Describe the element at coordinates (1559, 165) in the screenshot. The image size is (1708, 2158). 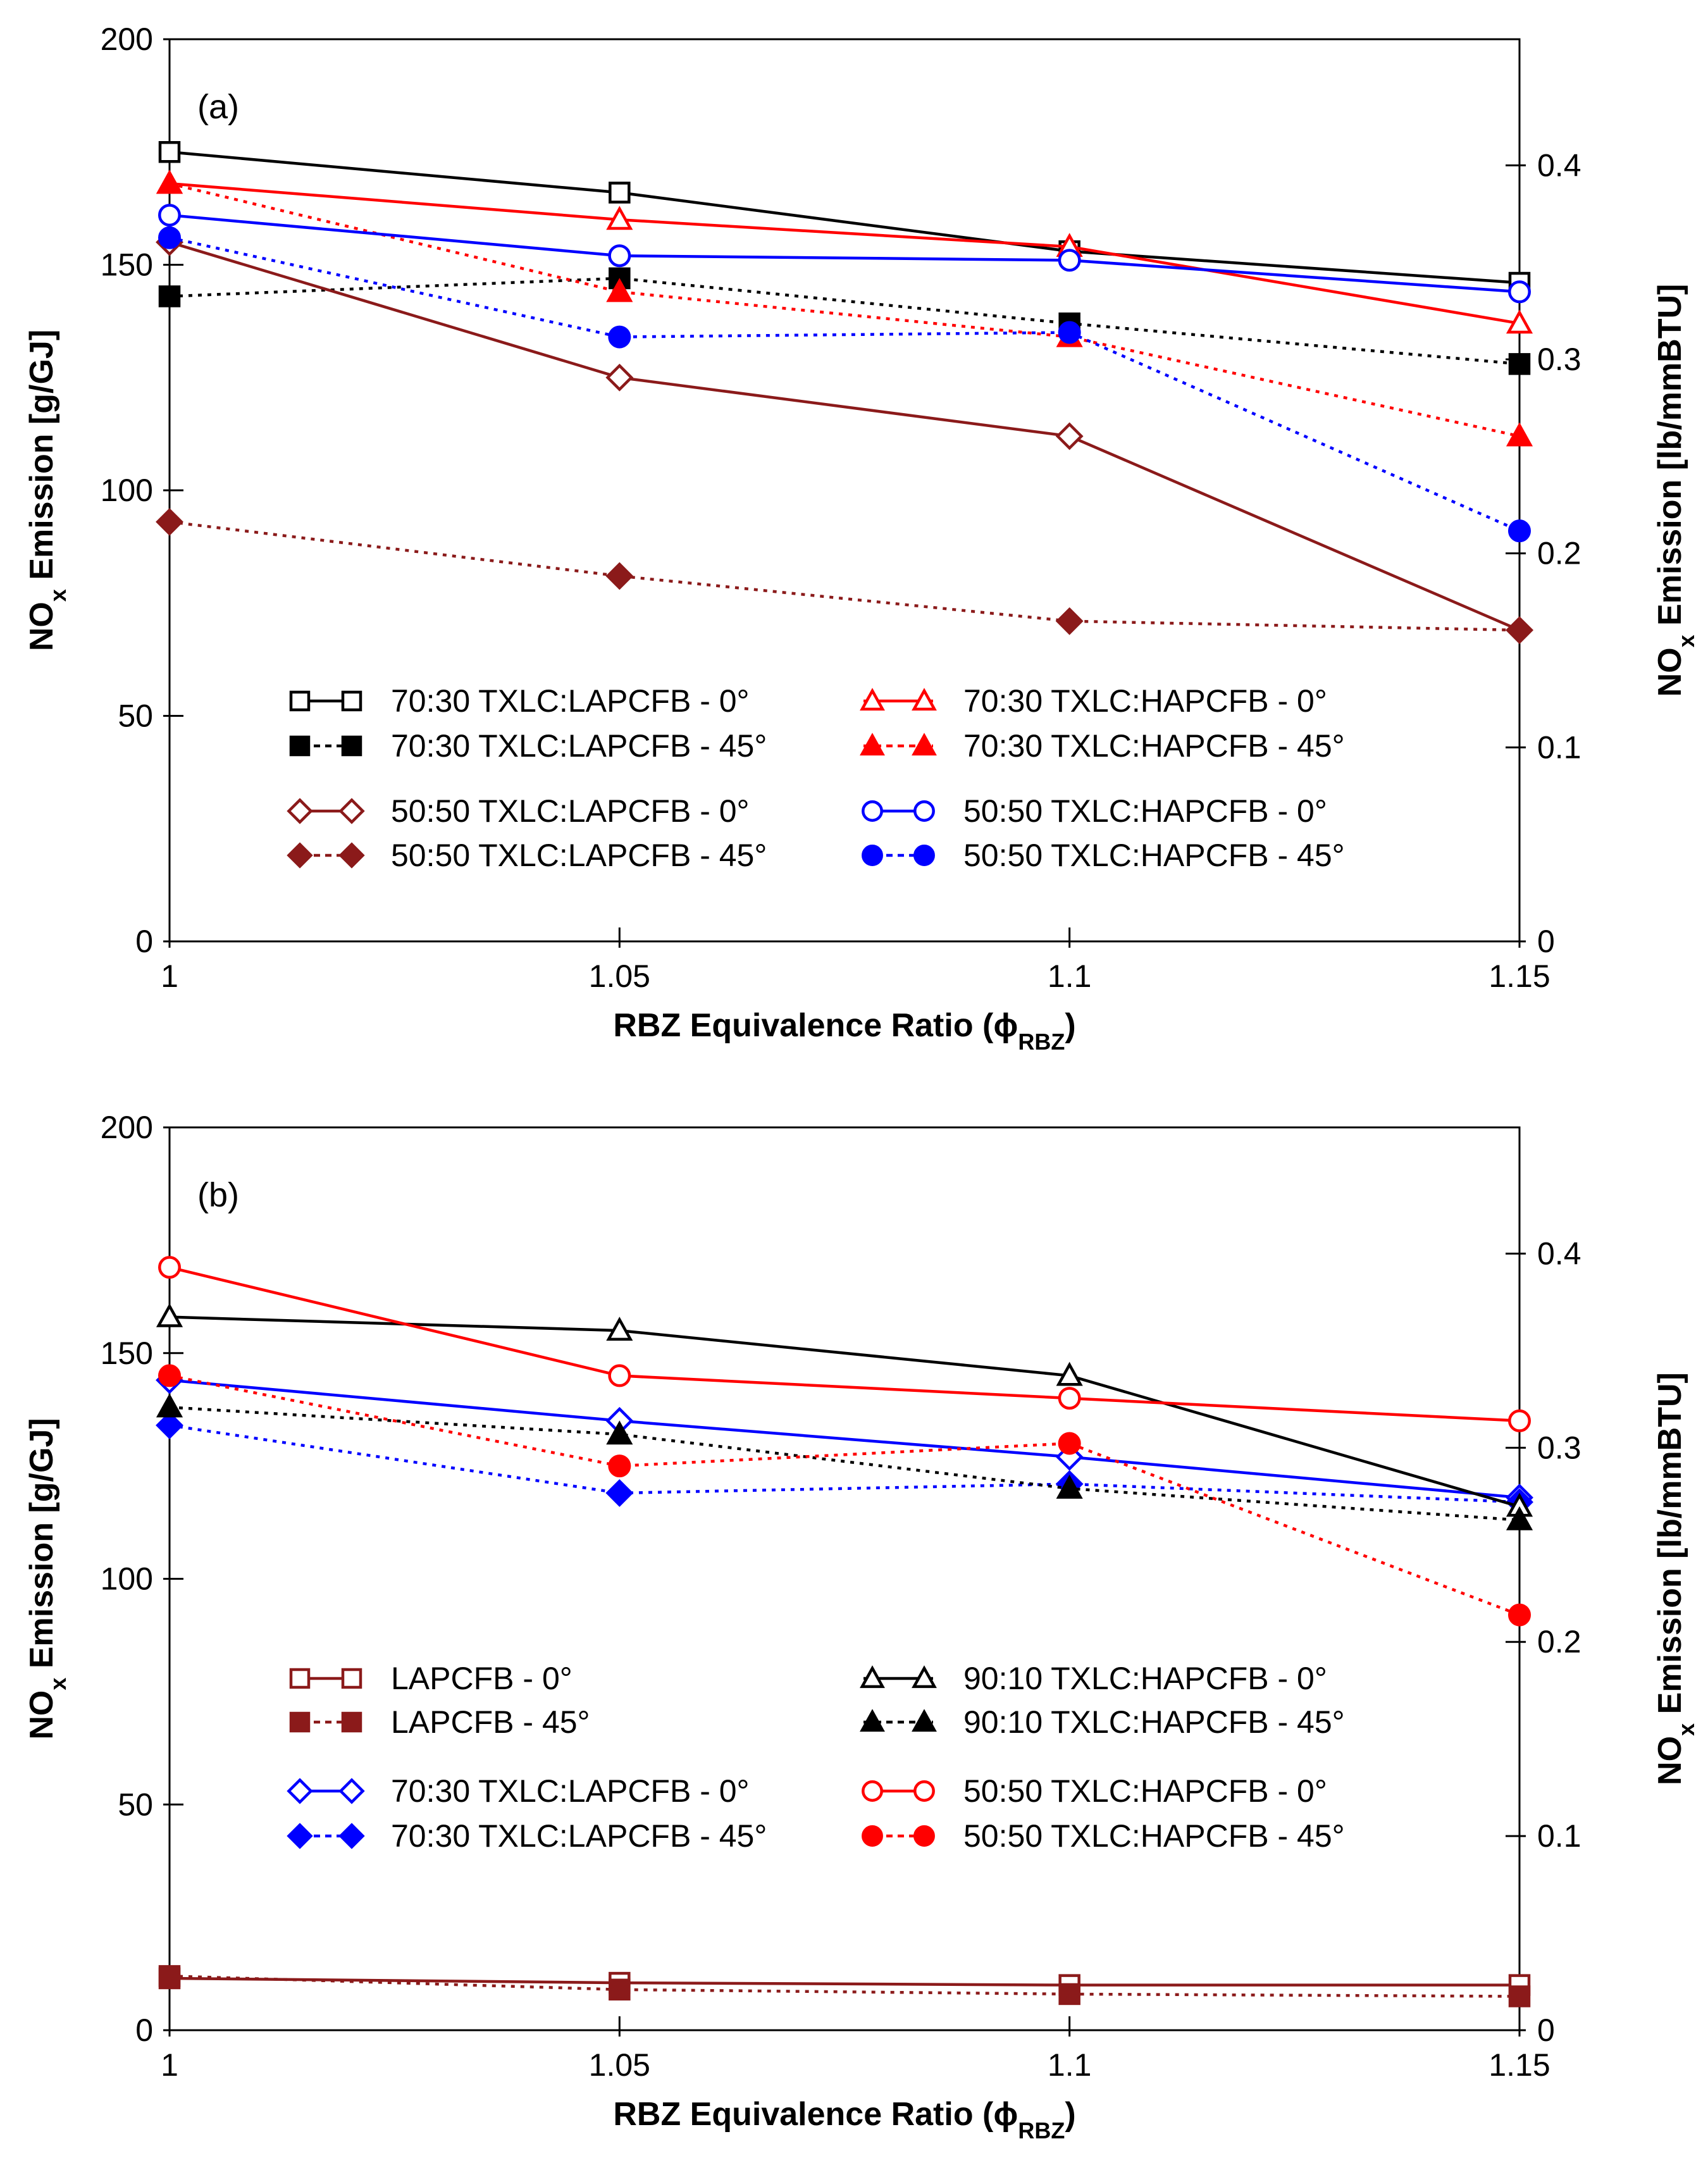
I see `panel-a-y2tick-label: 0.4` at that location.